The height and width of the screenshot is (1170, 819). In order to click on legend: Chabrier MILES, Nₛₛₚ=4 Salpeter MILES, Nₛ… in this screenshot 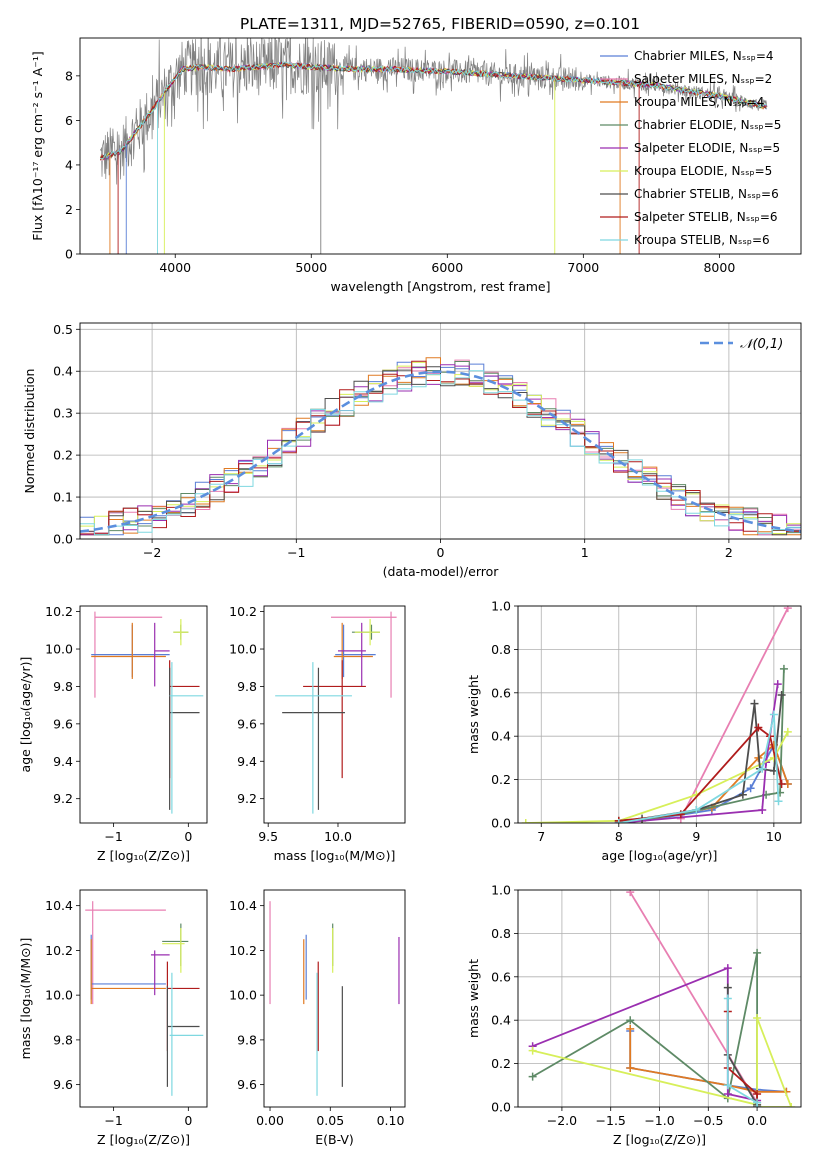, I will do `click(690, 148)`.